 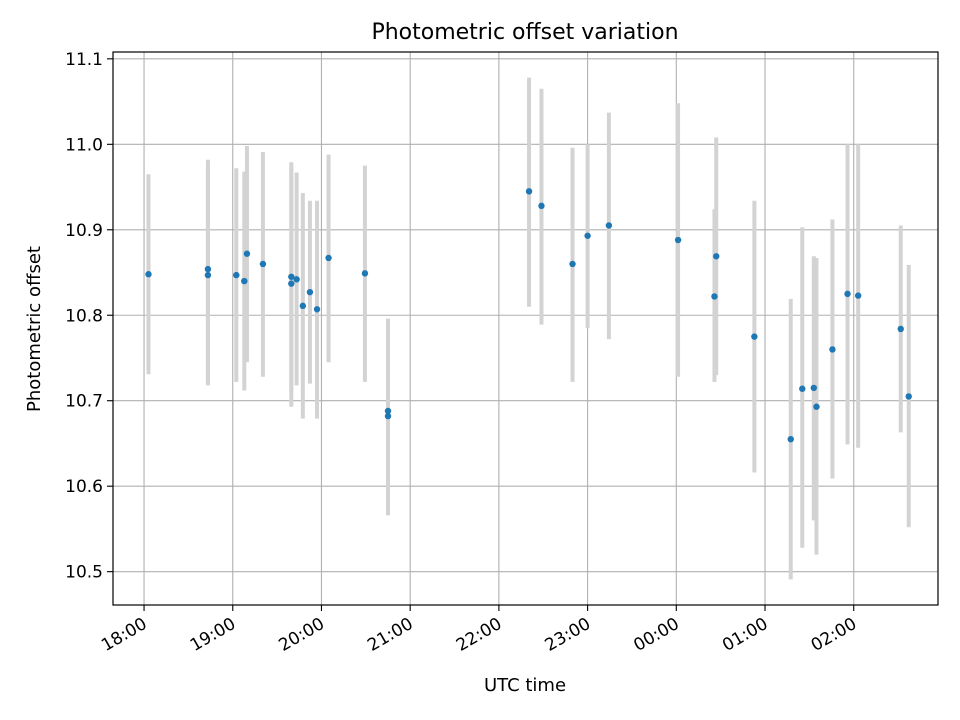 What do you see at coordinates (302, 635) in the screenshot?
I see `x-tick-label: 20:00` at bounding box center [302, 635].